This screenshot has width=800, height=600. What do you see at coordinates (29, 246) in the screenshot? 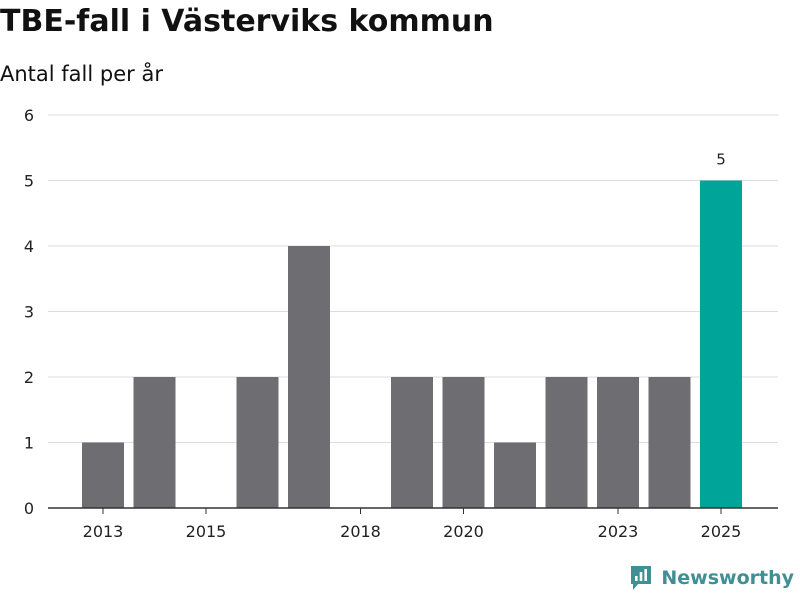
I see `y-tick-label: 4` at bounding box center [29, 246].